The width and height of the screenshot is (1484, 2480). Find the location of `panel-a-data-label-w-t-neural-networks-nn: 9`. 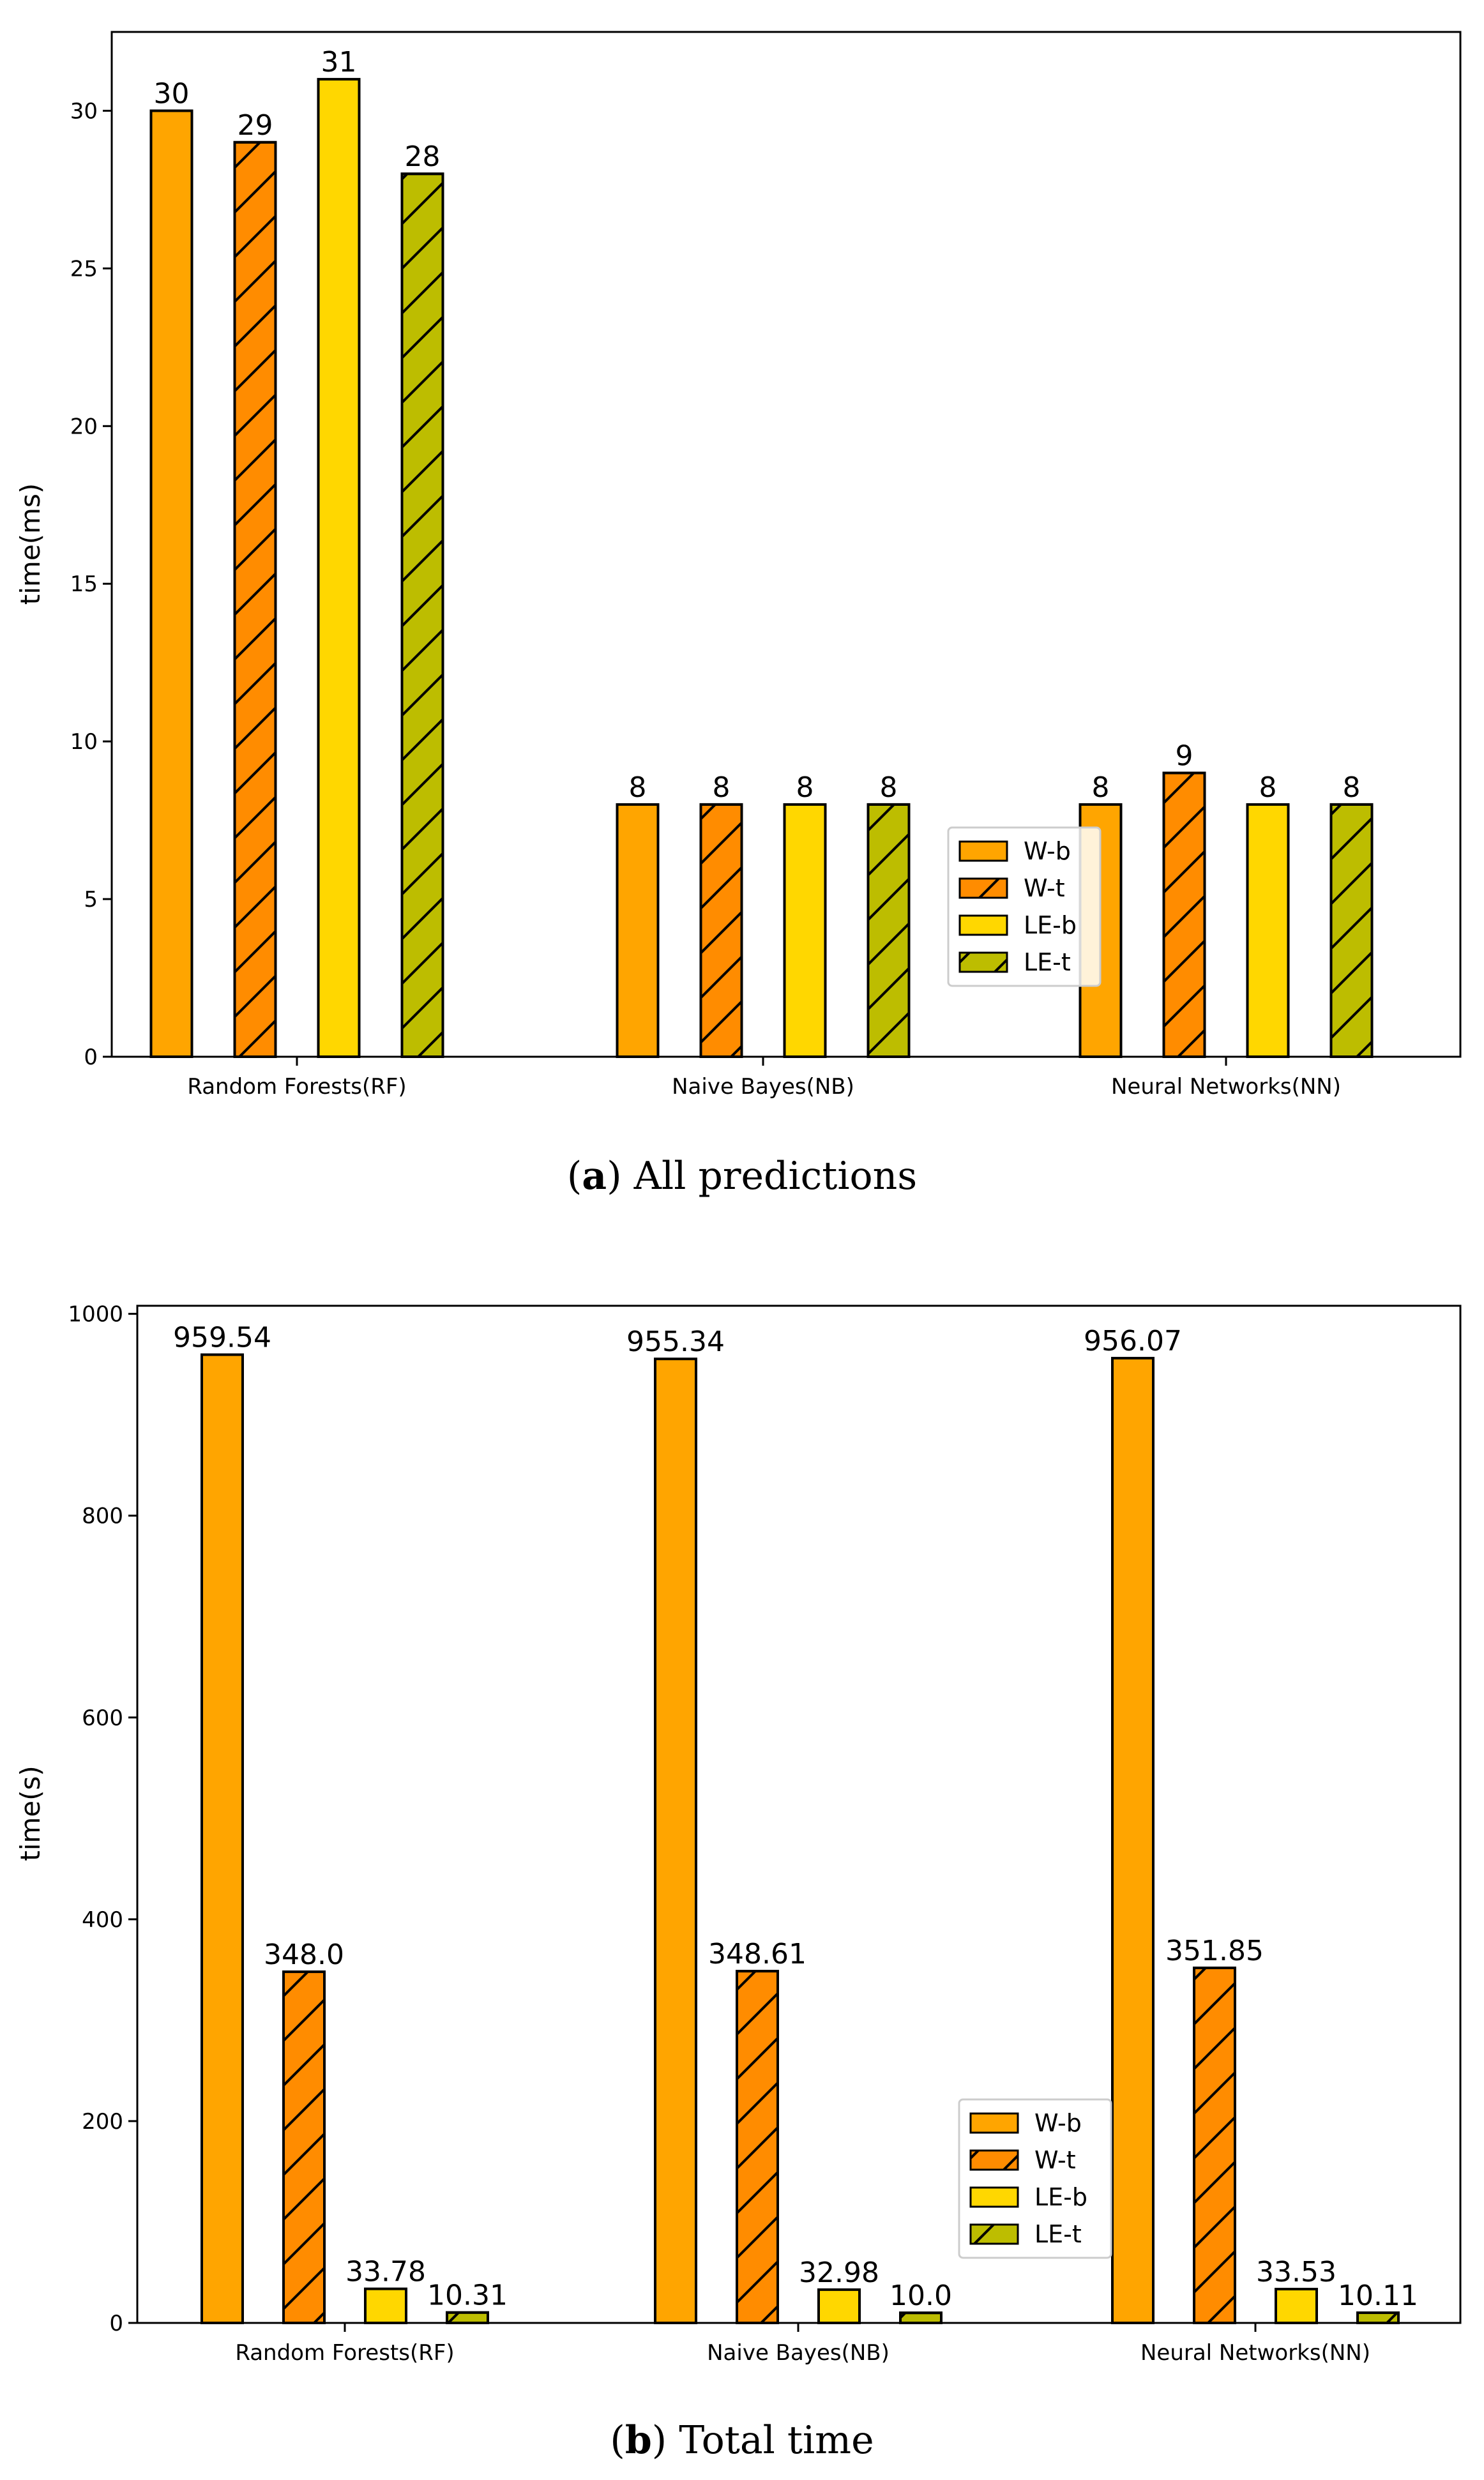

panel-a-data-label-w-t-neural-networks-nn: 9 is located at coordinates (1184, 757).